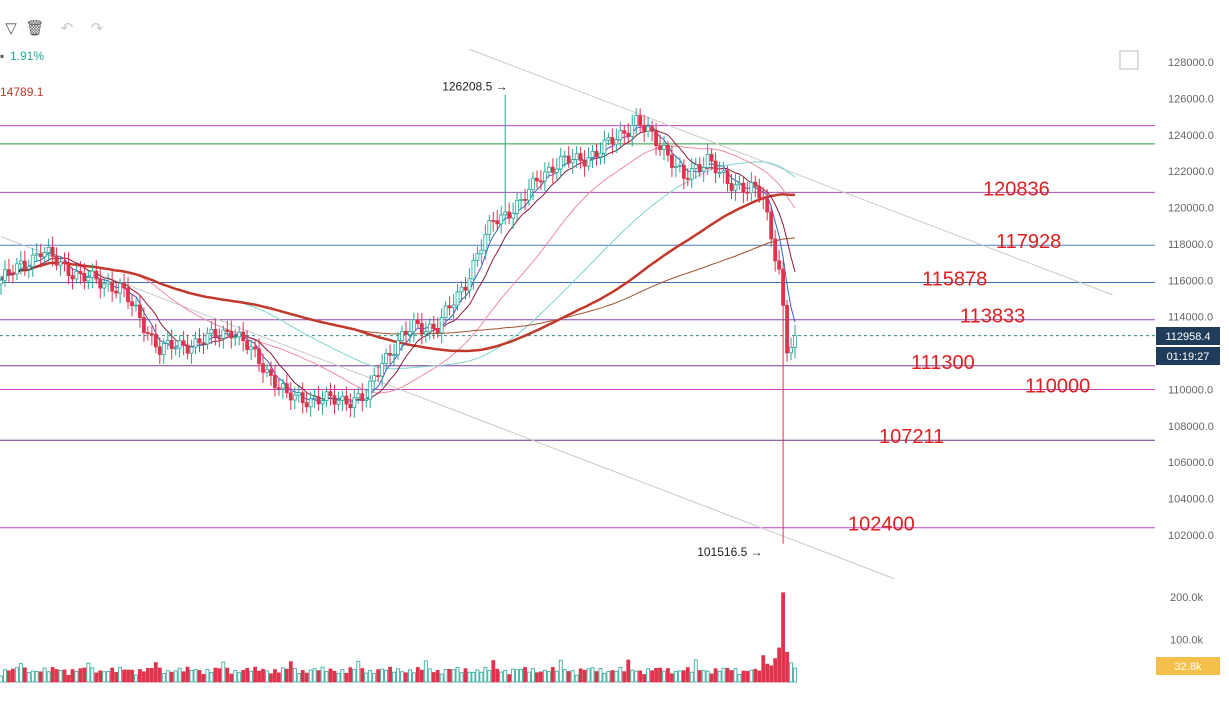 The height and width of the screenshot is (710, 1229). Describe the element at coordinates (1191, 172) in the screenshot. I see `price-tick-label: 122000.0` at that location.